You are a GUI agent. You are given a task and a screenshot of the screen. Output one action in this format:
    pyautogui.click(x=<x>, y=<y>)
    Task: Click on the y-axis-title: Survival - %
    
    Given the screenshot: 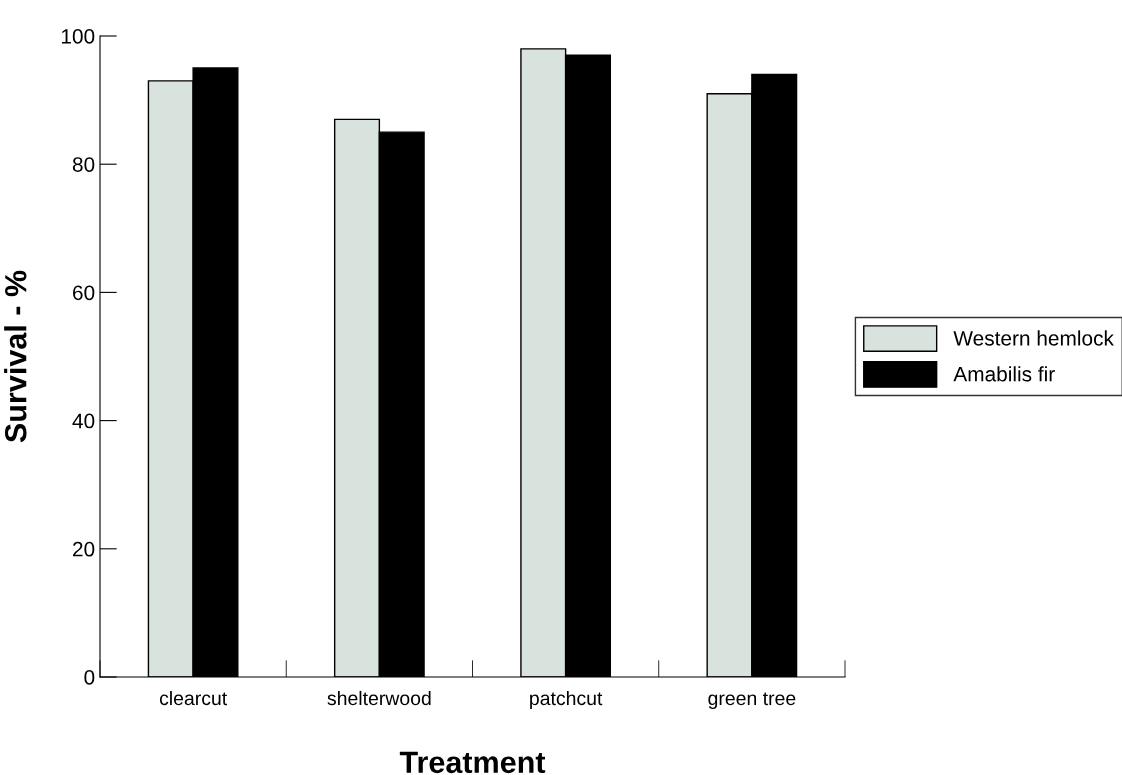 What is the action you would take?
    pyautogui.click(x=15, y=356)
    